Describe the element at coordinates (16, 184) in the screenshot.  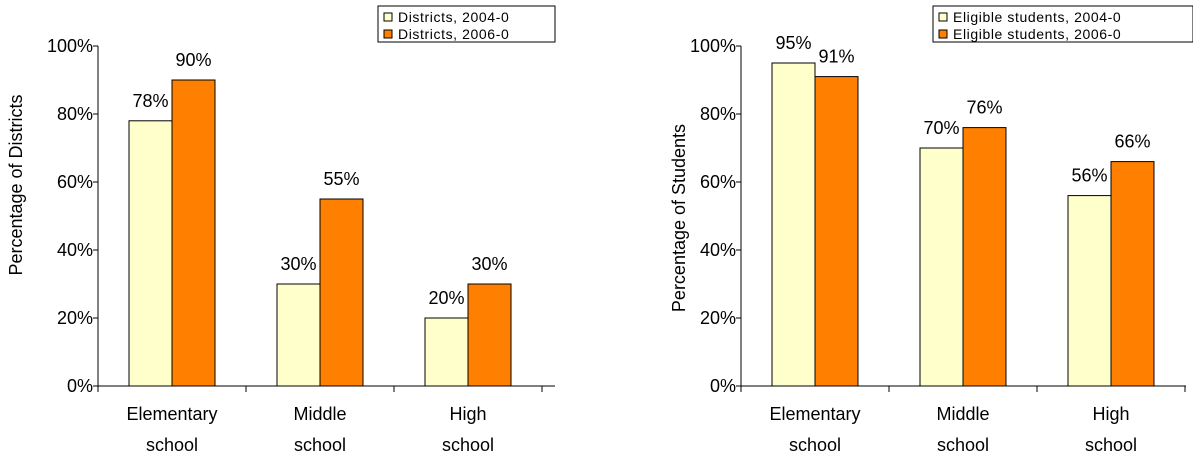
I see `y-axis-title: Percentage of Districts` at that location.